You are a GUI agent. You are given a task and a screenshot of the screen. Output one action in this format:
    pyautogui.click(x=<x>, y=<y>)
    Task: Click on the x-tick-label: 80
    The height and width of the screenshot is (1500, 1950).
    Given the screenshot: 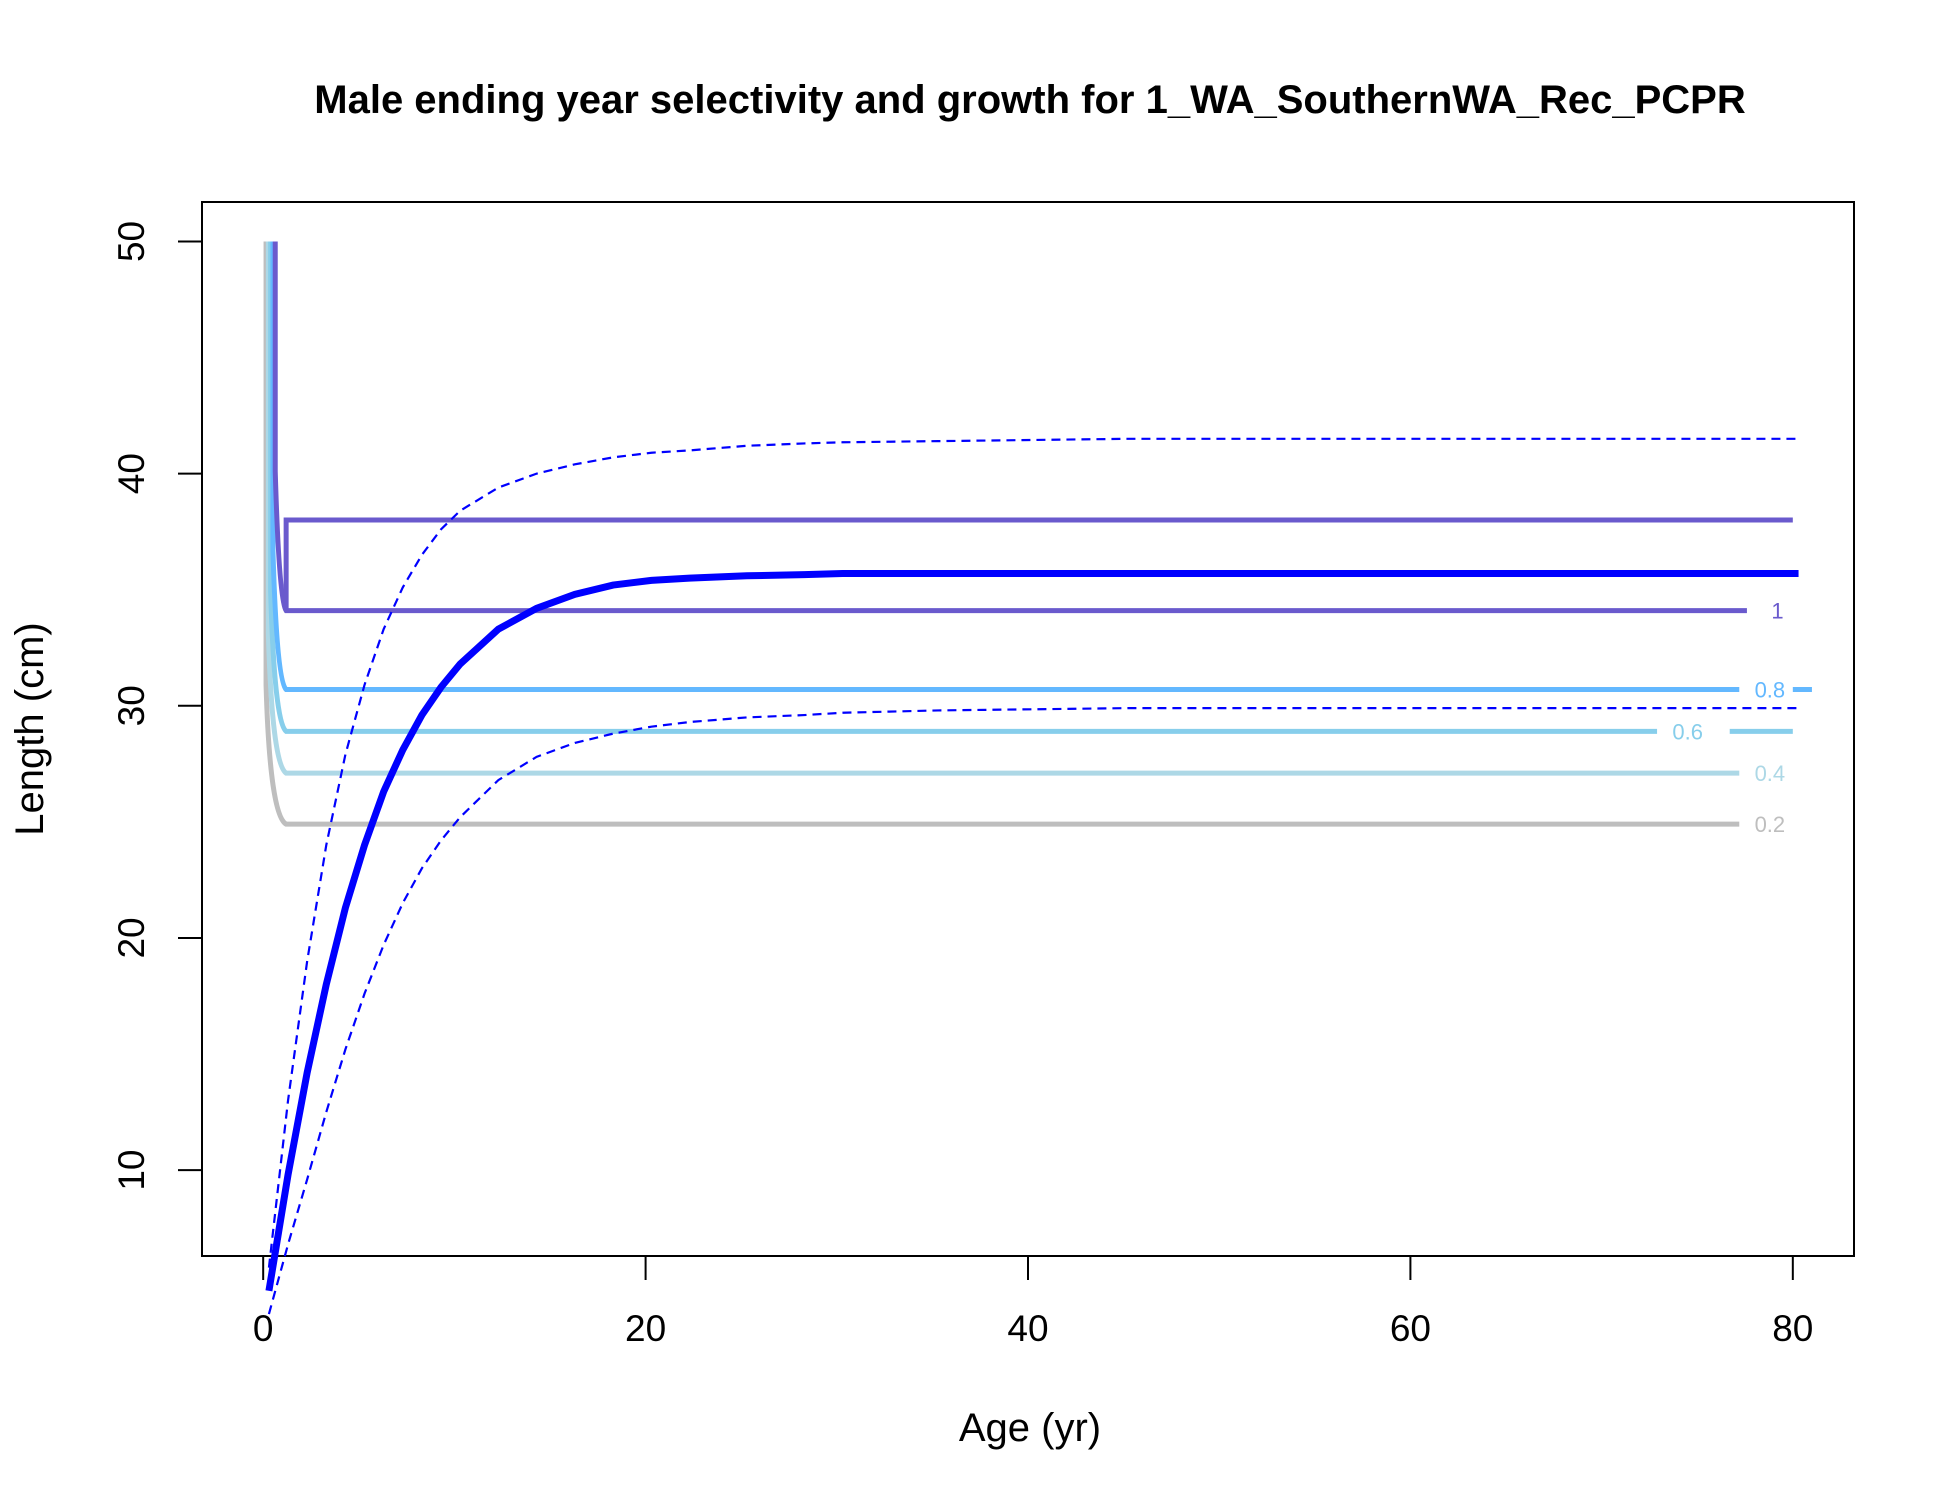 What is the action you would take?
    pyautogui.click(x=1792, y=1328)
    